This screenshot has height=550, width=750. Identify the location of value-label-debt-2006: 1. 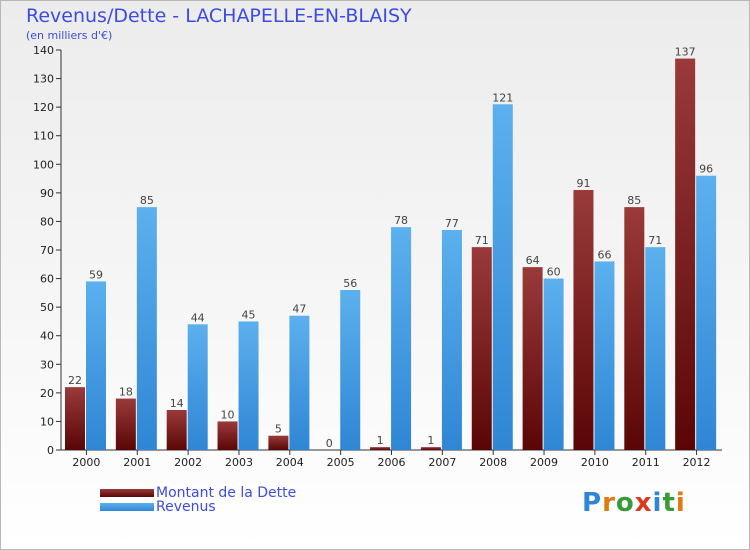
(380, 440).